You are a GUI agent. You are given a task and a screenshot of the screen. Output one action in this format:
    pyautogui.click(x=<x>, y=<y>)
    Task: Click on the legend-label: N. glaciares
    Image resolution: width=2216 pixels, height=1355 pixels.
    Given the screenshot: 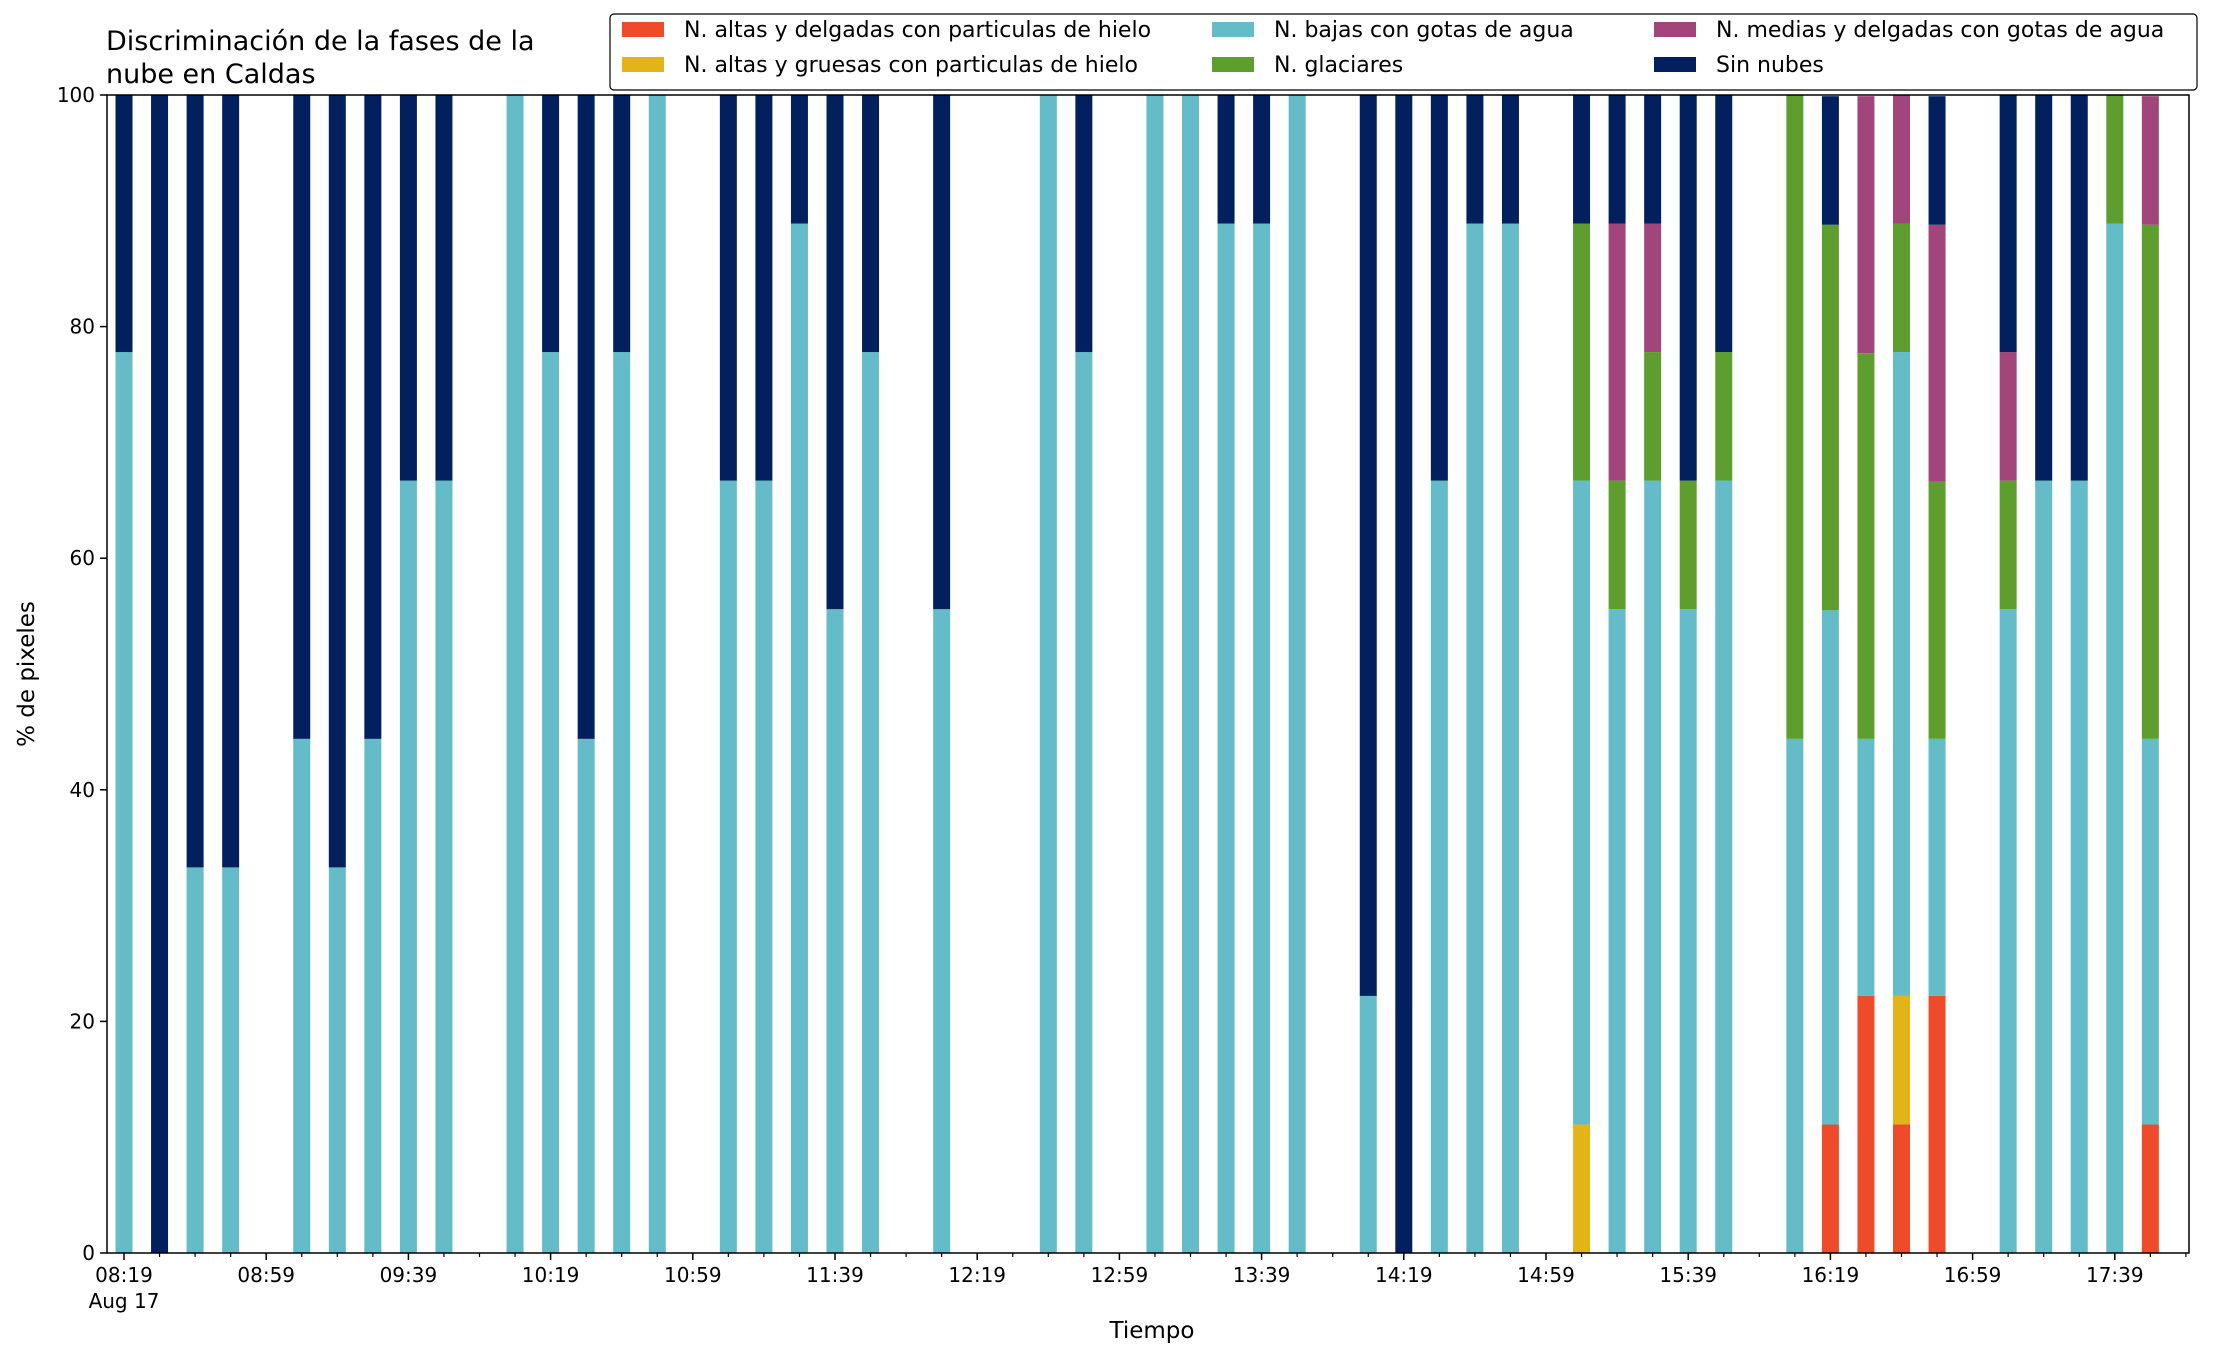 What is the action you would take?
    pyautogui.click(x=1338, y=65)
    